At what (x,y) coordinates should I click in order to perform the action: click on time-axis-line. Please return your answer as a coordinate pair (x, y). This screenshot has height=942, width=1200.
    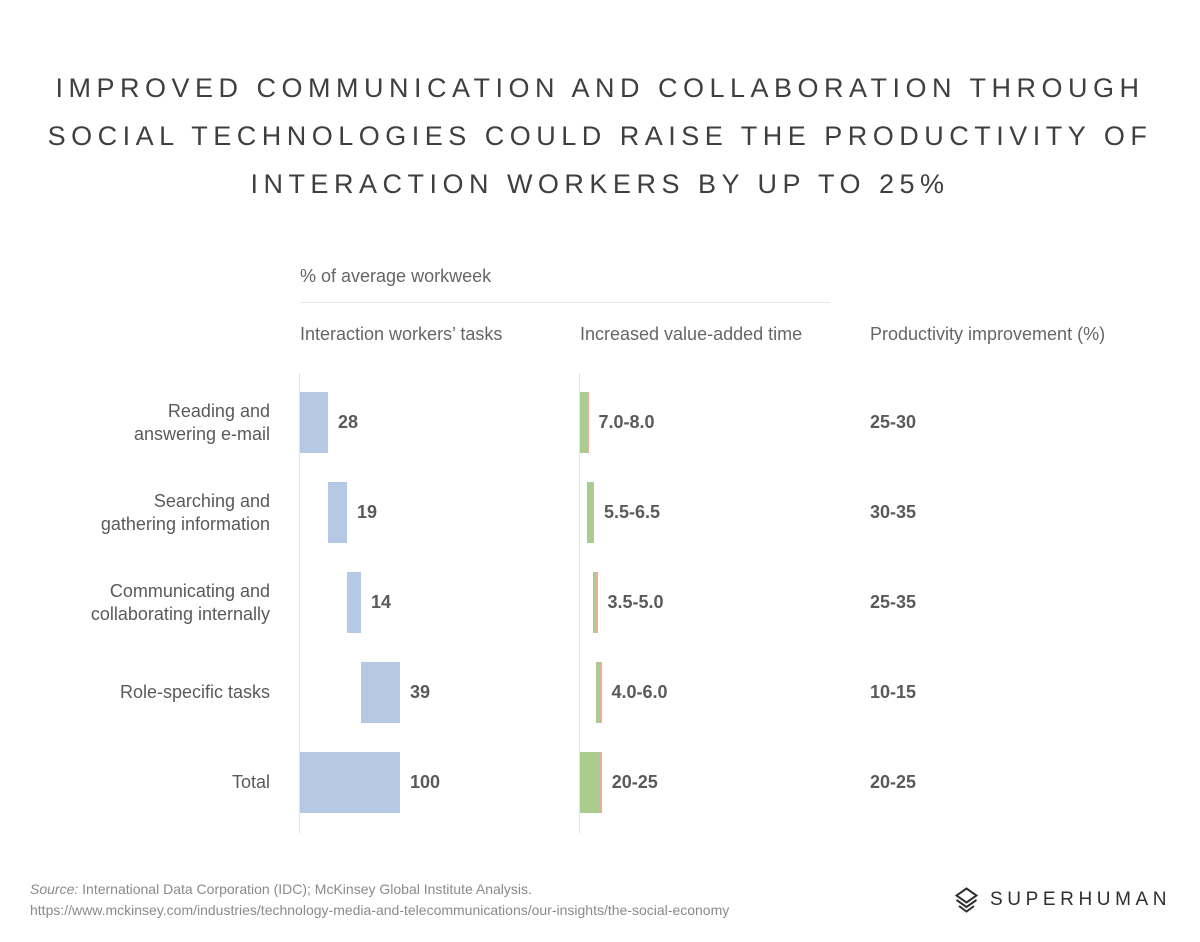
    Looking at the image, I should click on (579, 603).